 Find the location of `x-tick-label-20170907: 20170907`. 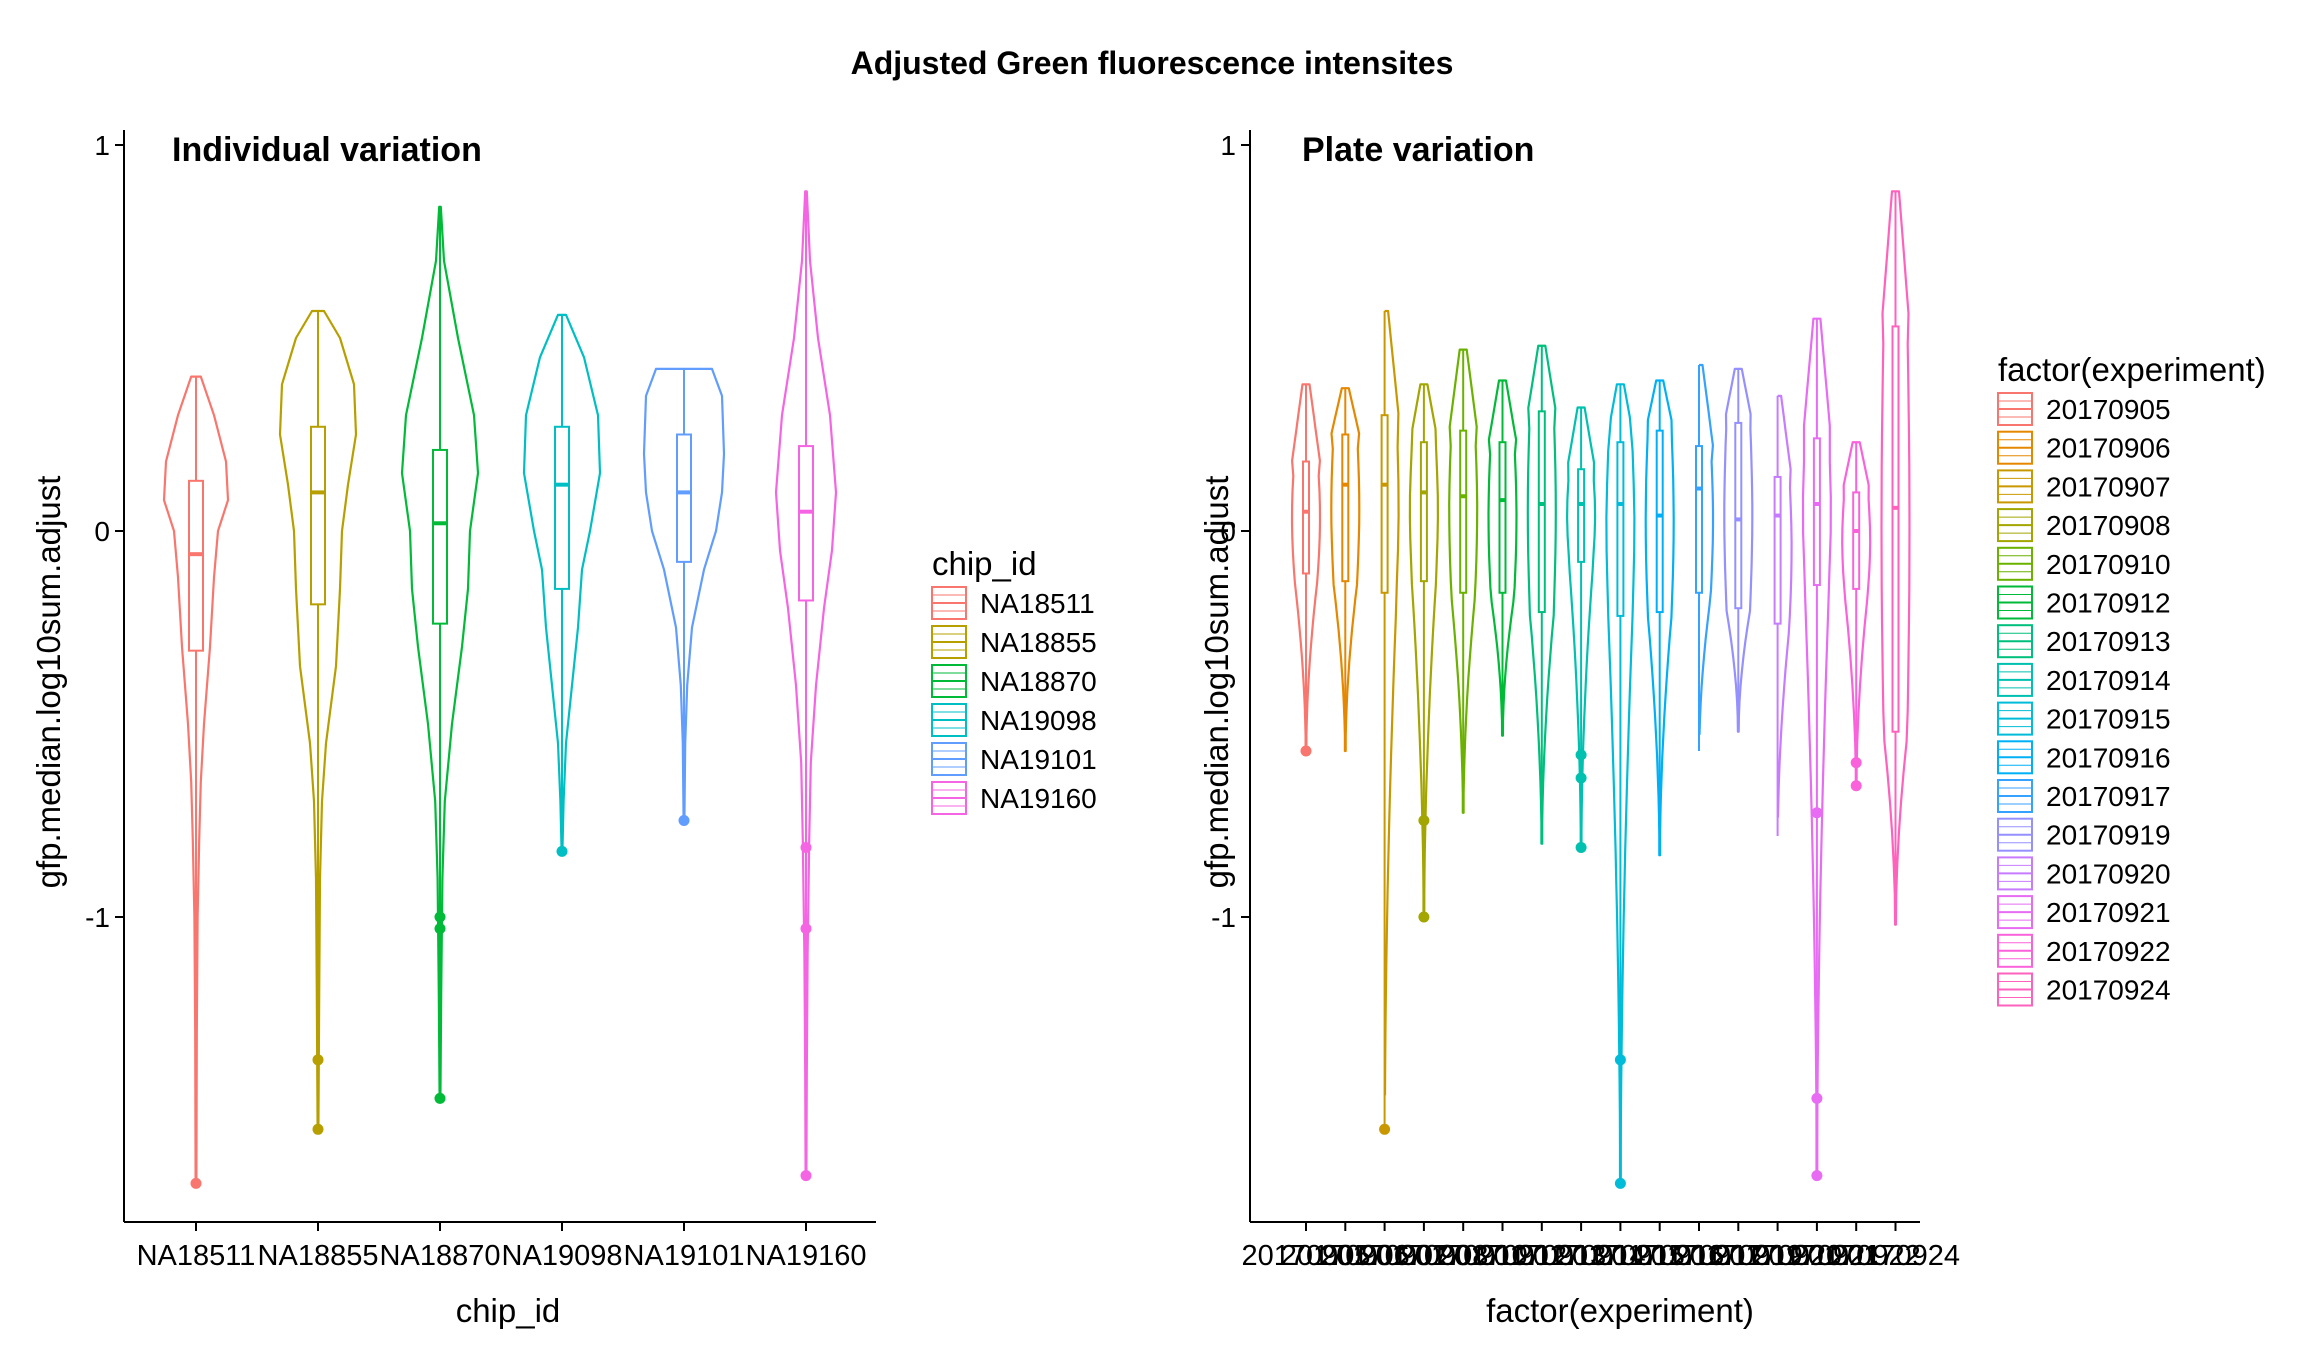

x-tick-label-20170907: 20170907 is located at coordinates (1384, 1256).